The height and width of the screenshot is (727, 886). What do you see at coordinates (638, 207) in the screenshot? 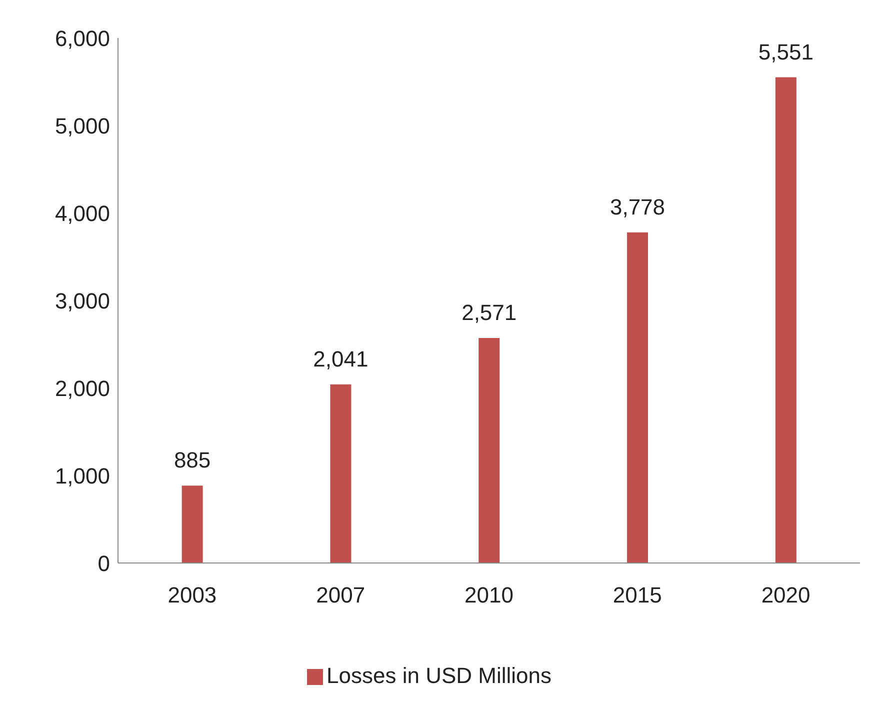
I see `data-label: 3,778` at bounding box center [638, 207].